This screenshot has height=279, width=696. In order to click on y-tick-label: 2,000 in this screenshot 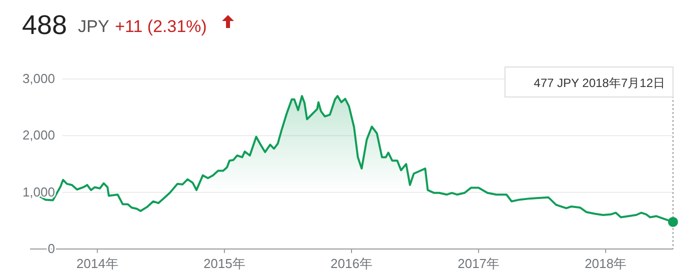, I will do `click(38, 135)`.